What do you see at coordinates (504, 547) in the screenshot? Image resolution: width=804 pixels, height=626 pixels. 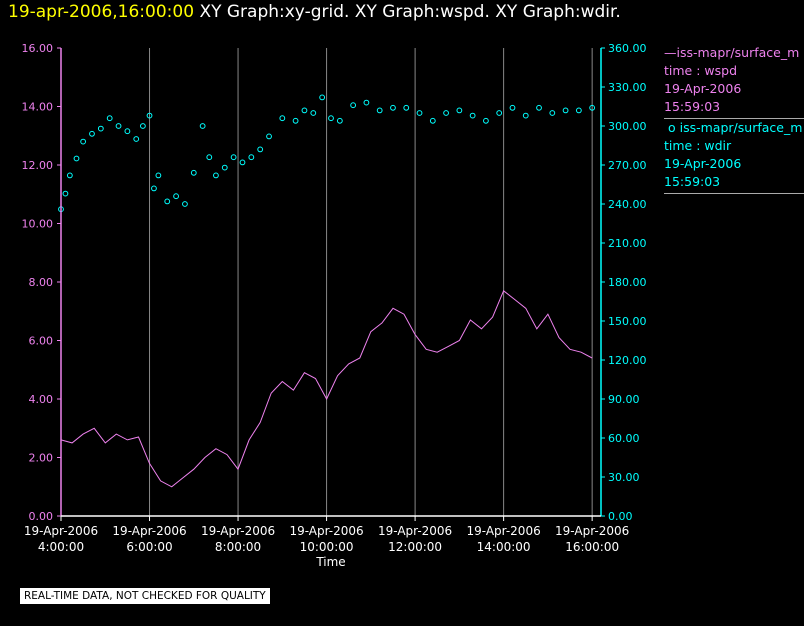 I see `x-tick-time: 14:00:00` at bounding box center [504, 547].